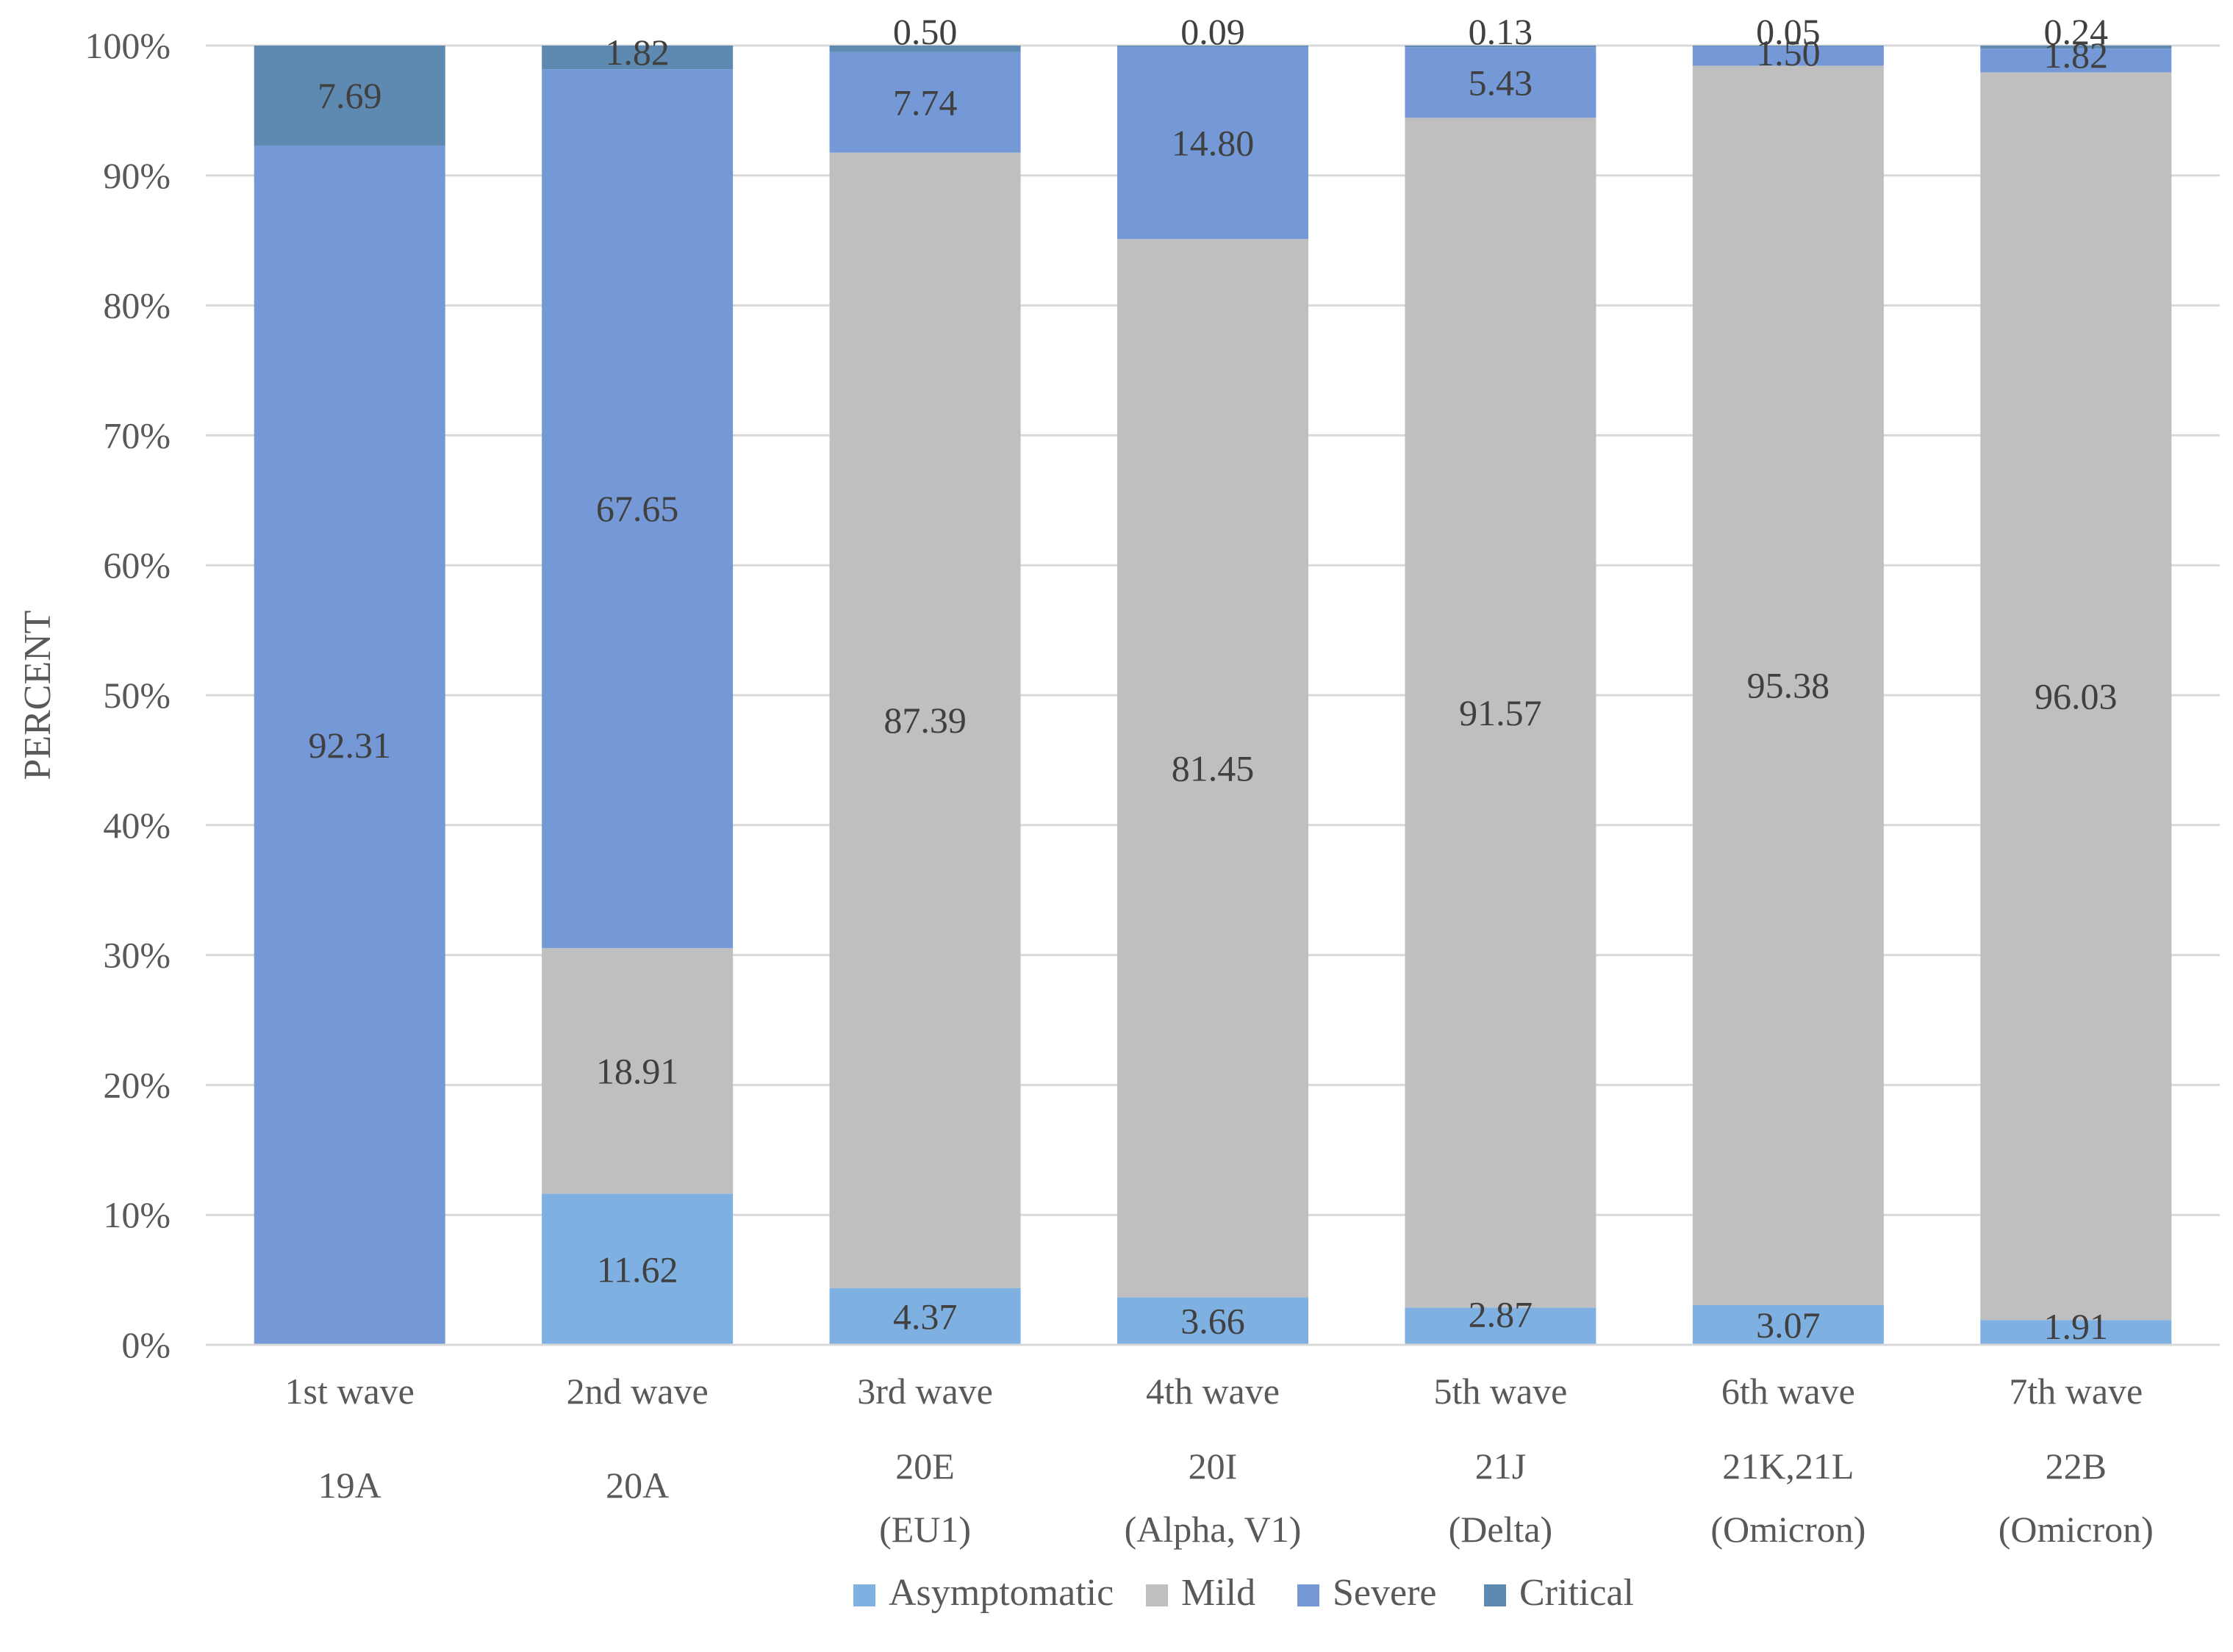 The height and width of the screenshot is (1652, 2233). I want to click on data-label: 14.80, so click(1213, 142).